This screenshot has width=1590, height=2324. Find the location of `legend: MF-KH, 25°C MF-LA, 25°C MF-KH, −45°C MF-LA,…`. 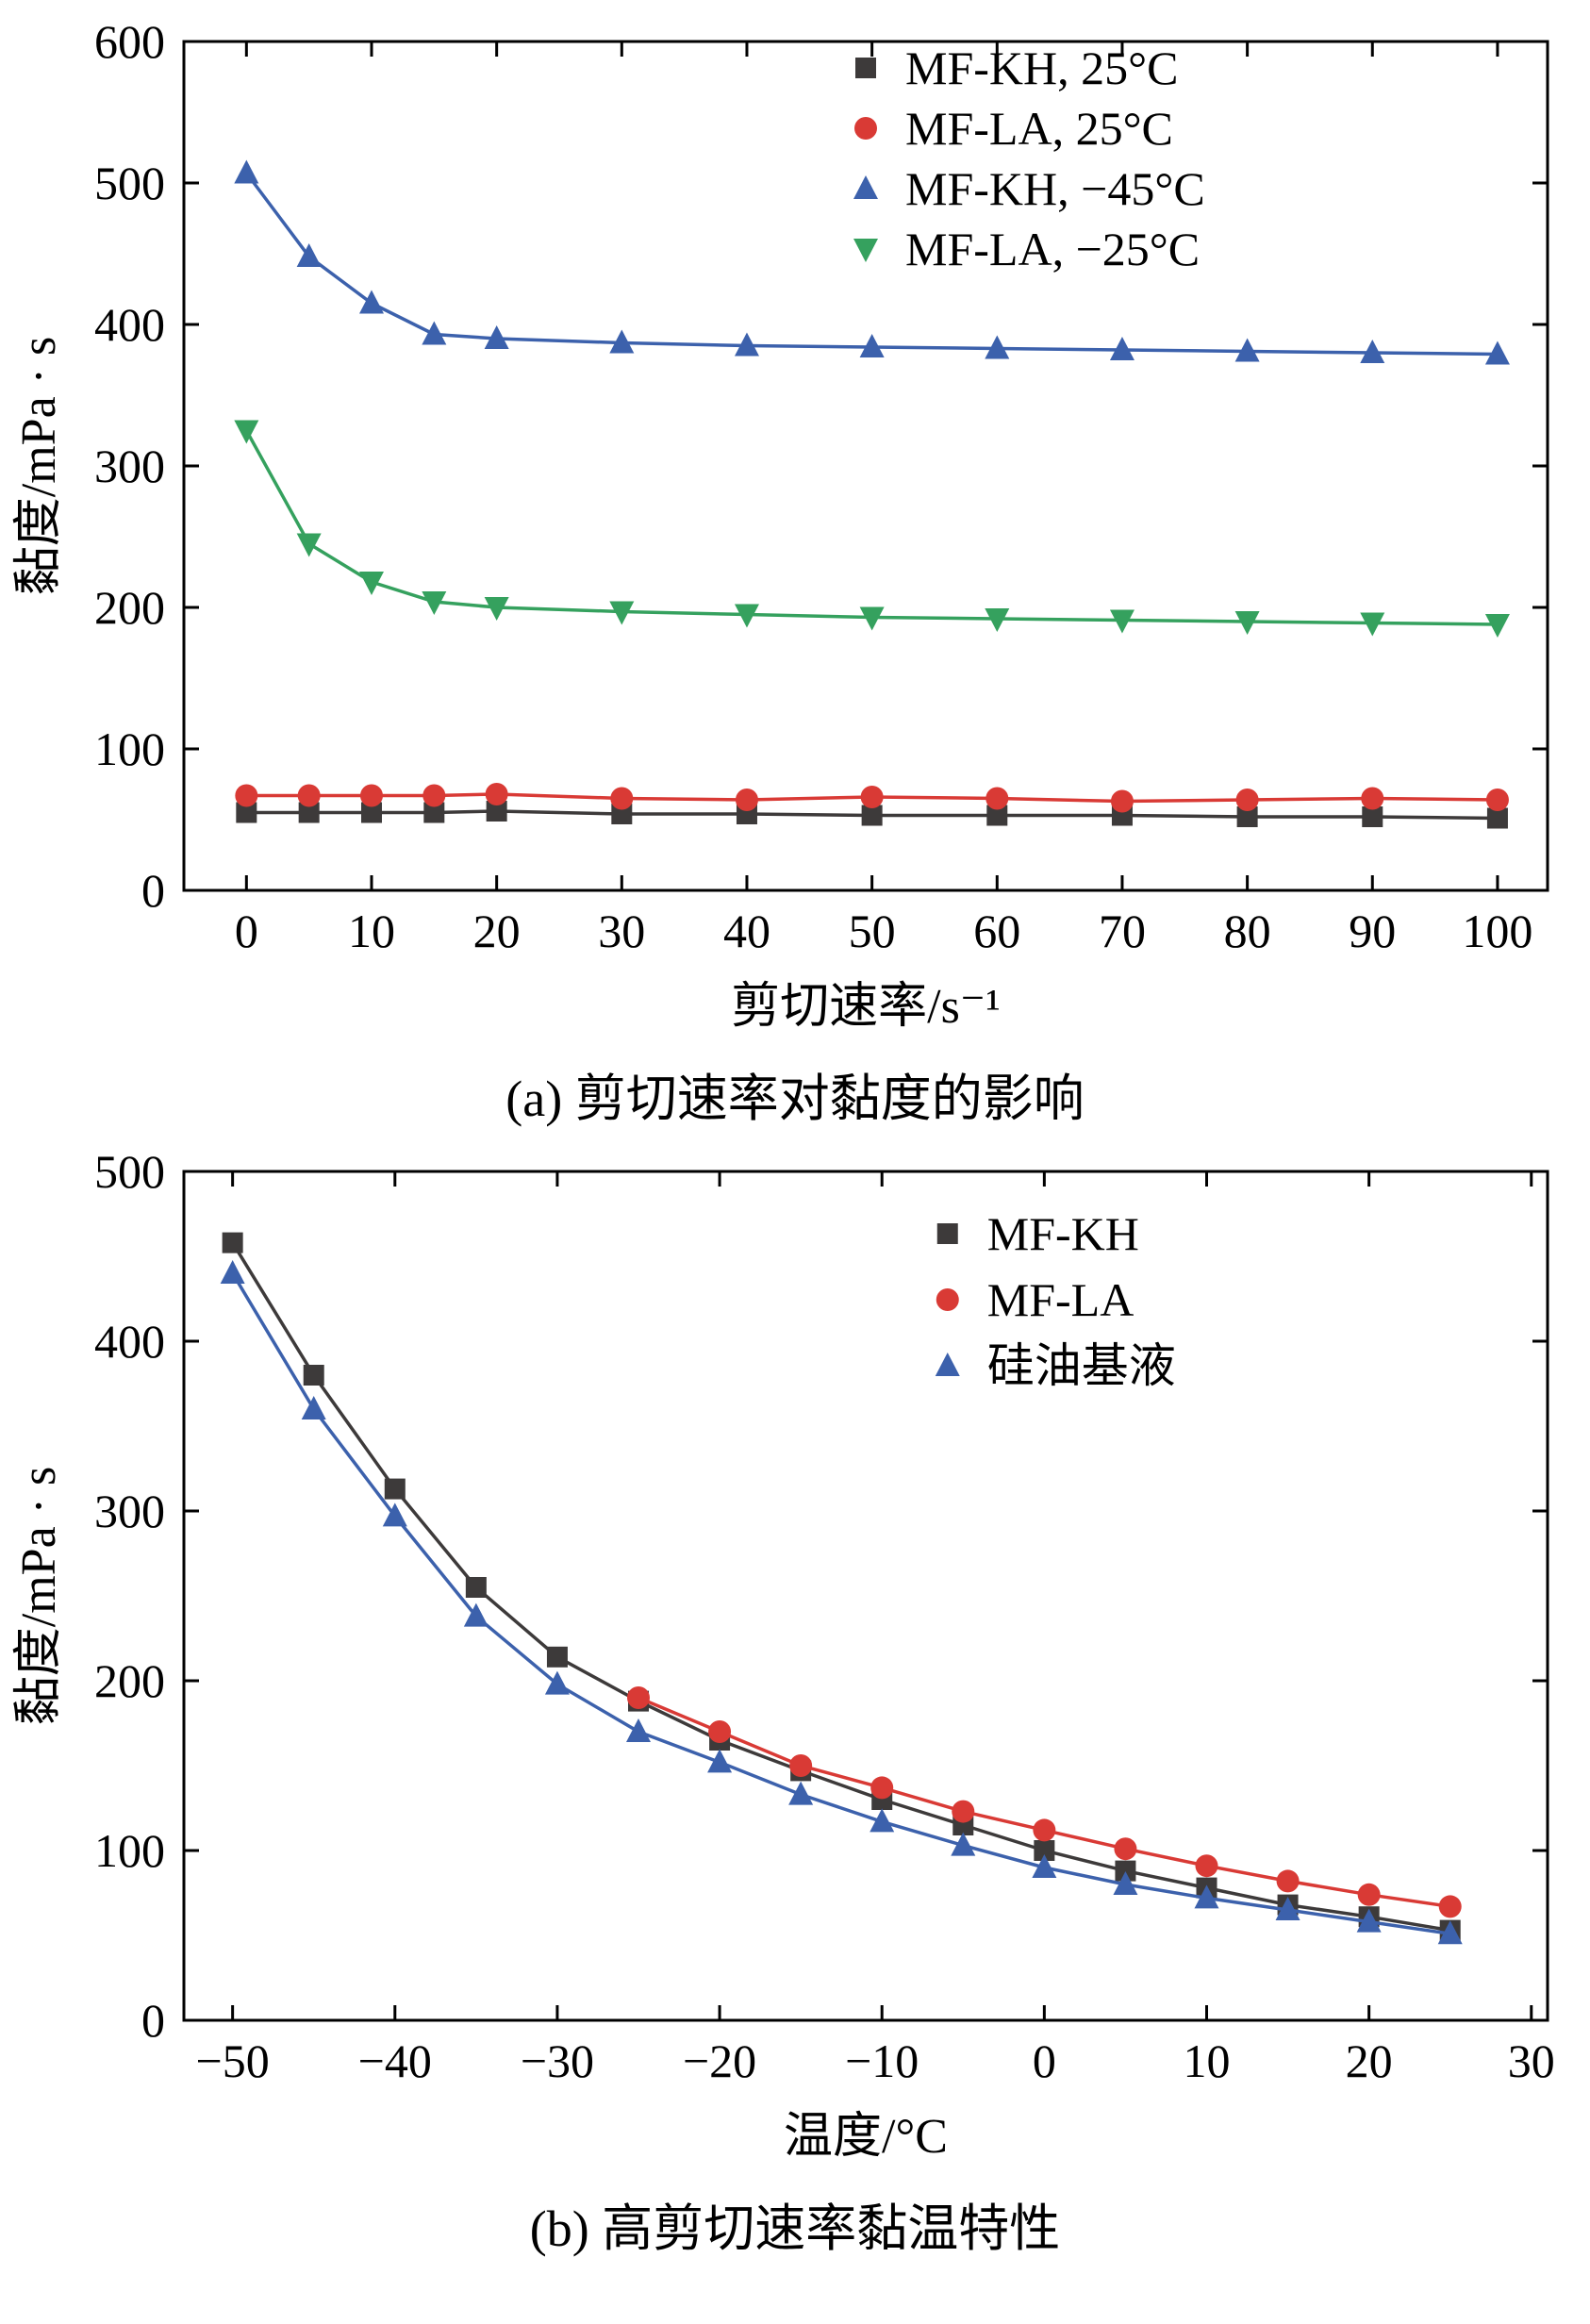

legend: MF-KH, 25°C MF-LA, 25°C MF-KH, −45°C MF-LA,… is located at coordinates (1029, 159).